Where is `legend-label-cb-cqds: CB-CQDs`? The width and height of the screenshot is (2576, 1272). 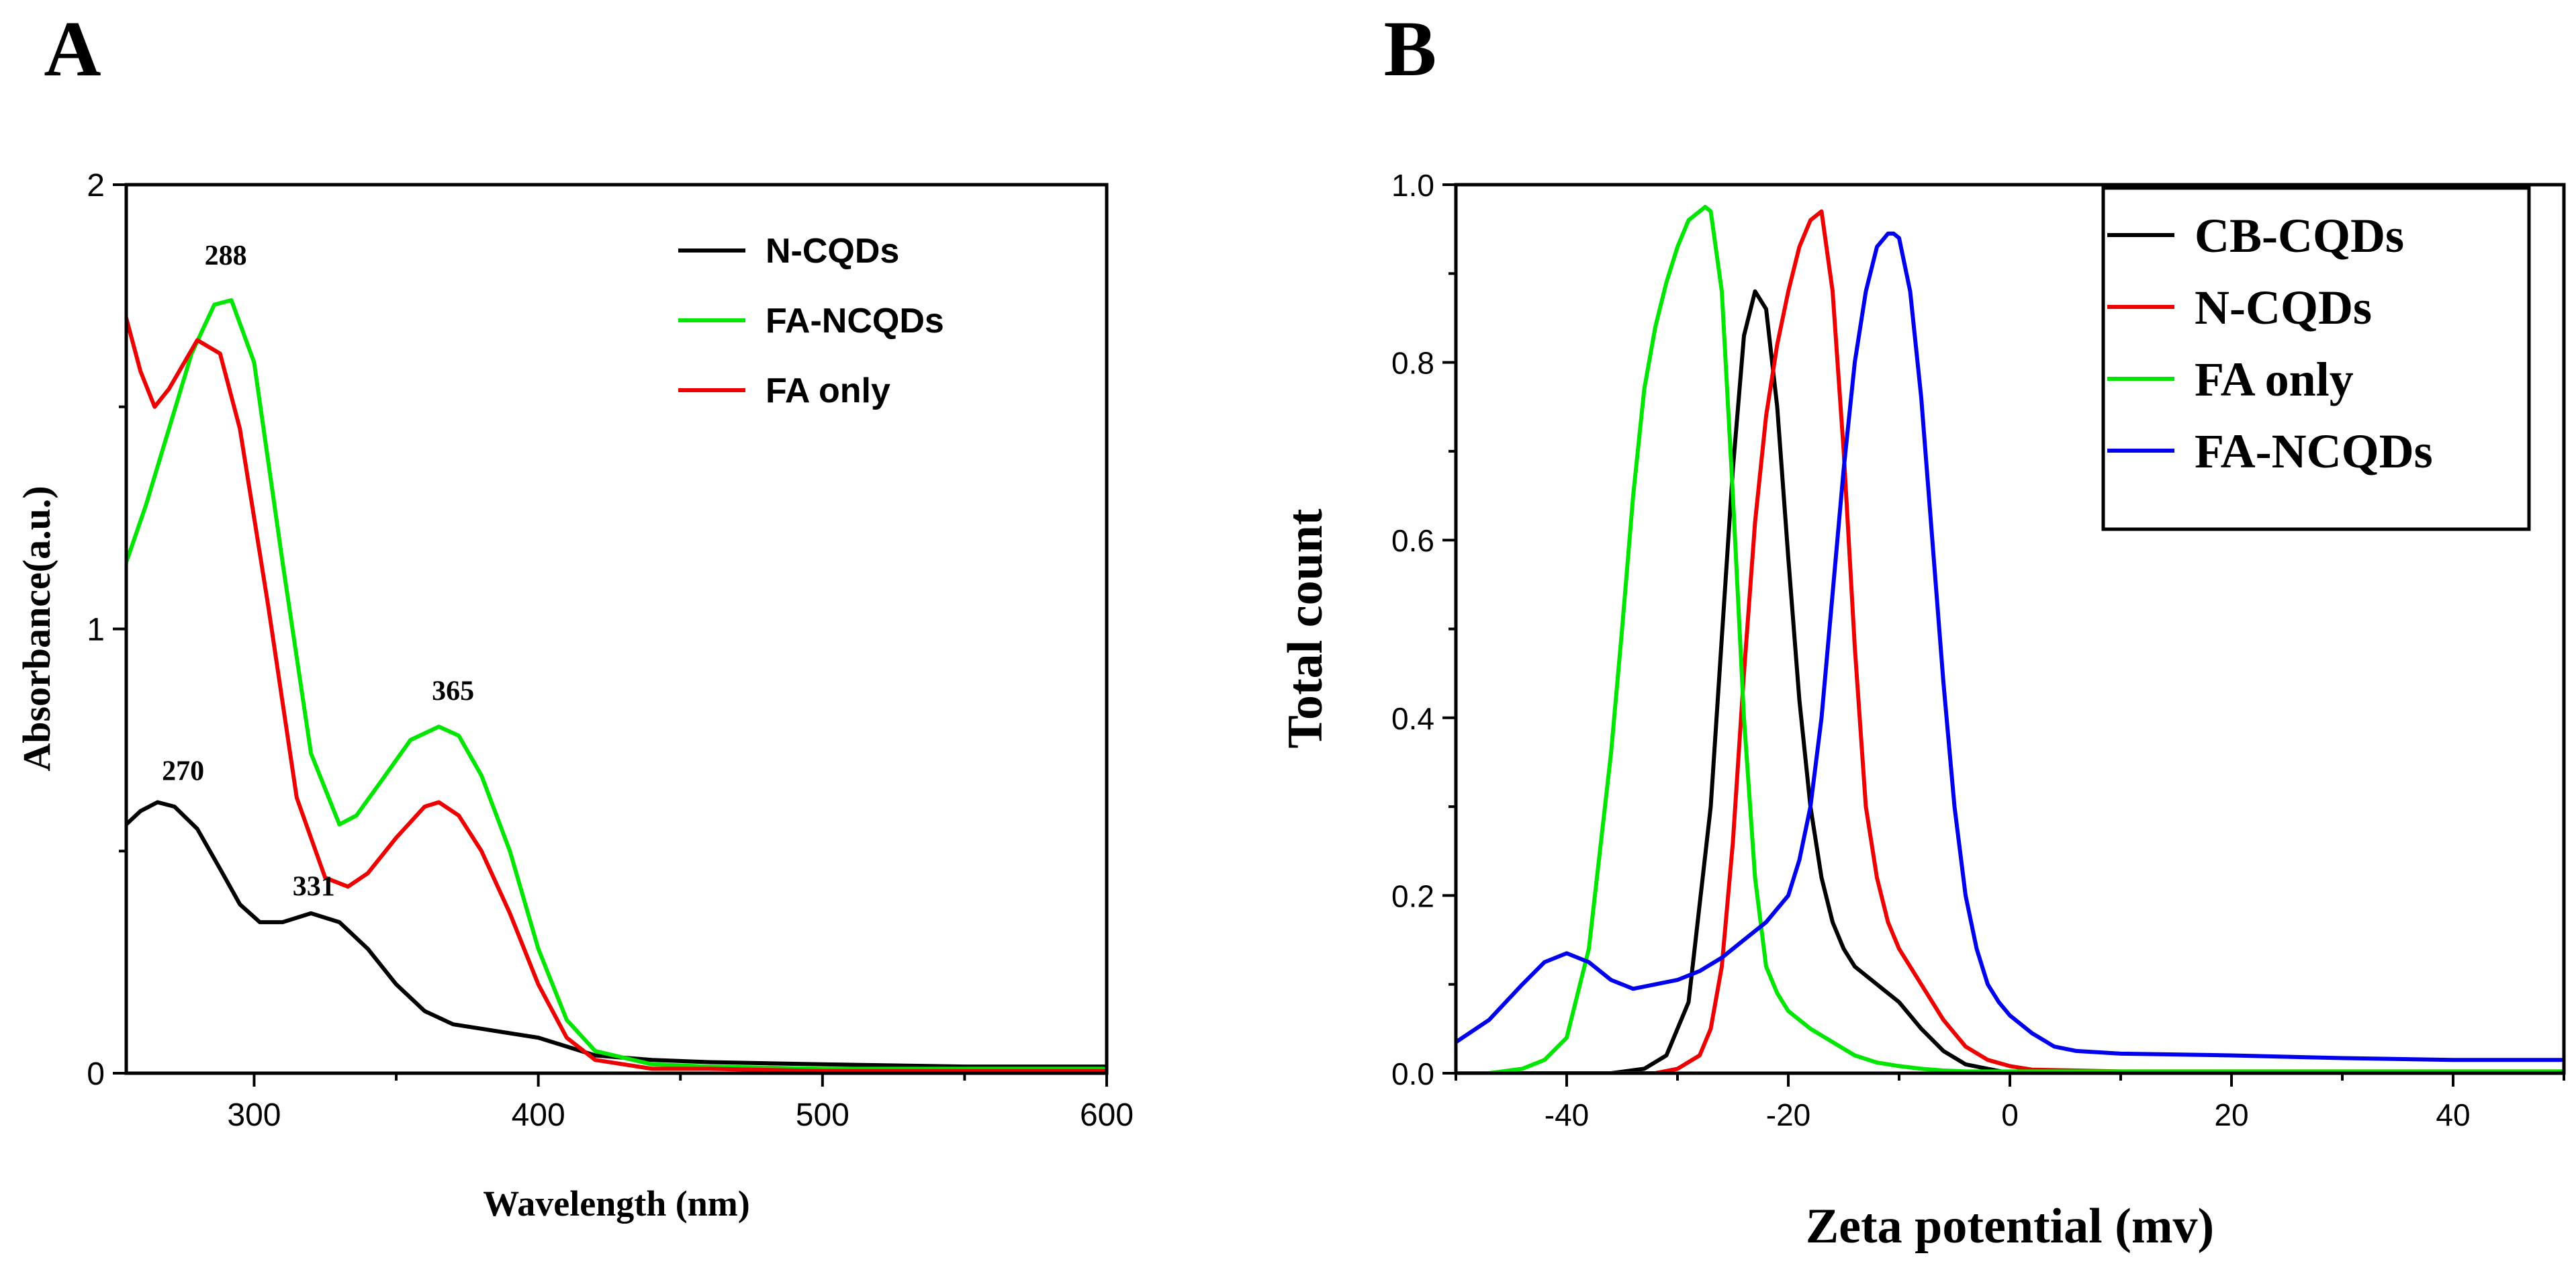
legend-label-cb-cqds: CB-CQDs is located at coordinates (2299, 236).